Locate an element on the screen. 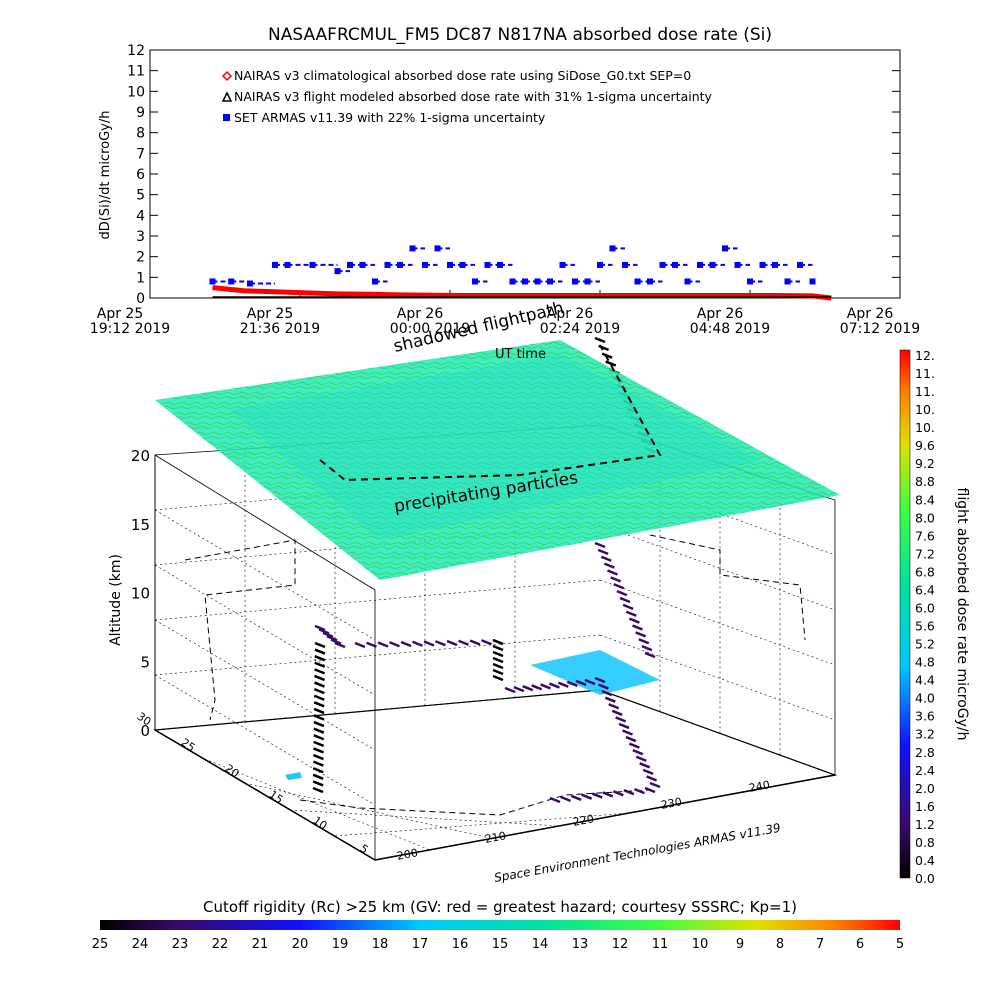 The image size is (1000, 1000). cutoff-rigidity-tick-label: 19 is located at coordinates (340, 944).